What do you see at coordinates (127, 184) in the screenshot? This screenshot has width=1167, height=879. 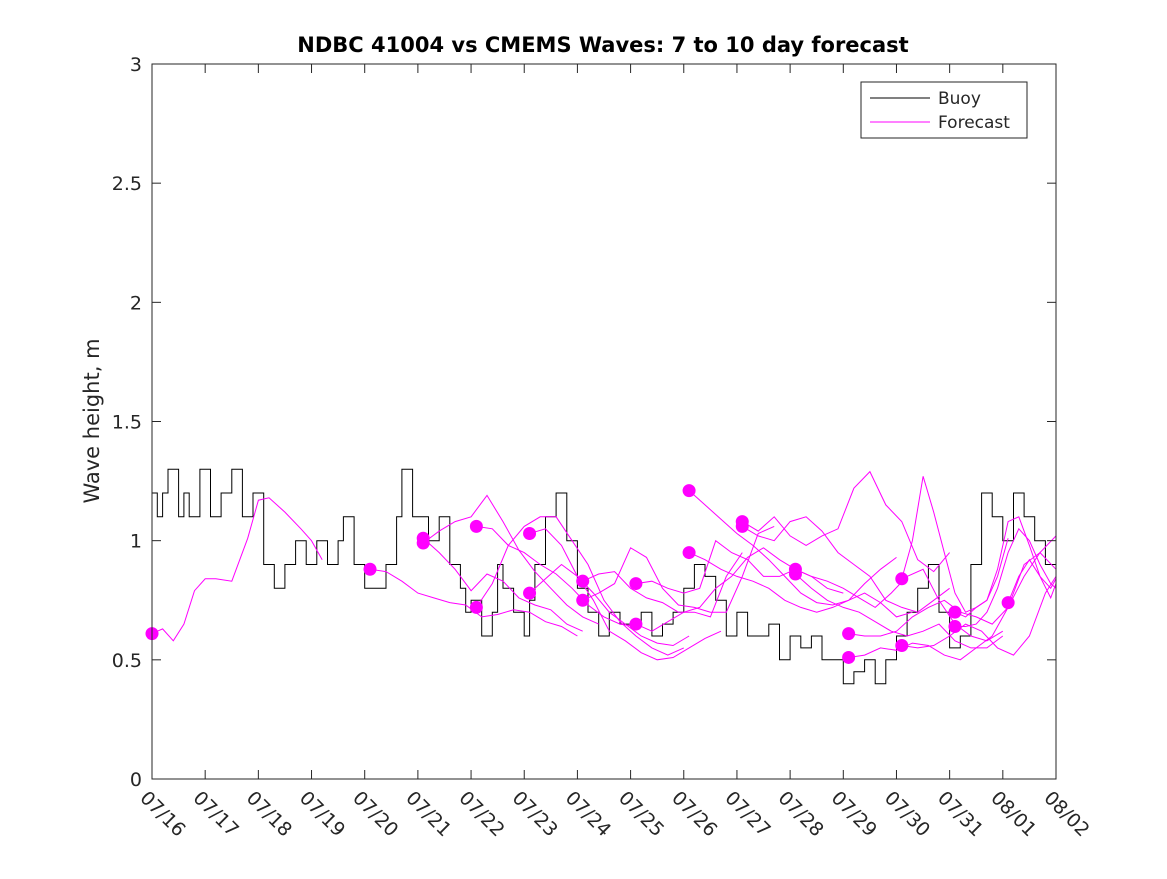 I see `y-tick-label: 2.5` at bounding box center [127, 184].